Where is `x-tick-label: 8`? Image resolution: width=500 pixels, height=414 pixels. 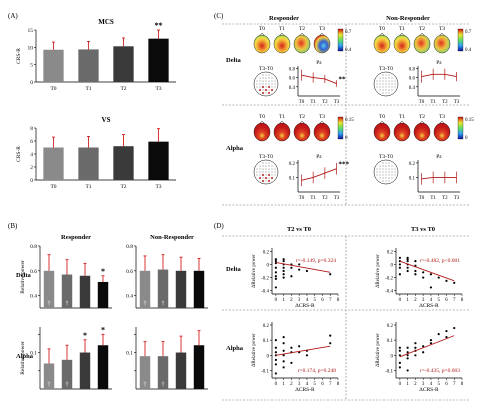 x-tick-label: 8 is located at coordinates (462, 300).